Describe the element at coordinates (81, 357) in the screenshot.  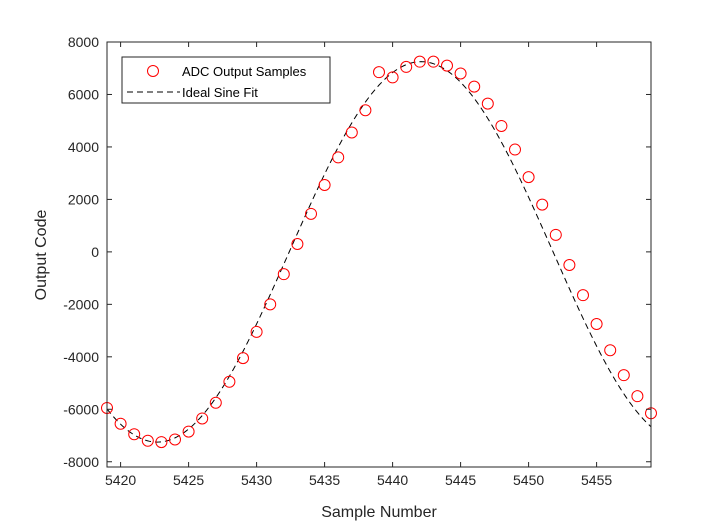
I see `y-tick-label: -4000` at that location.